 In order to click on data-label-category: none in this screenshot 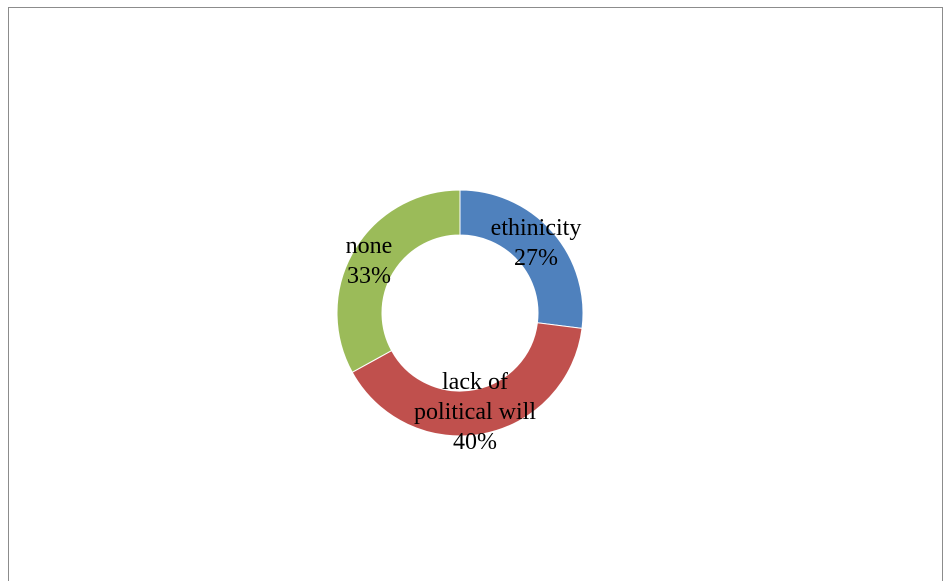, I will do `click(369, 246)`.